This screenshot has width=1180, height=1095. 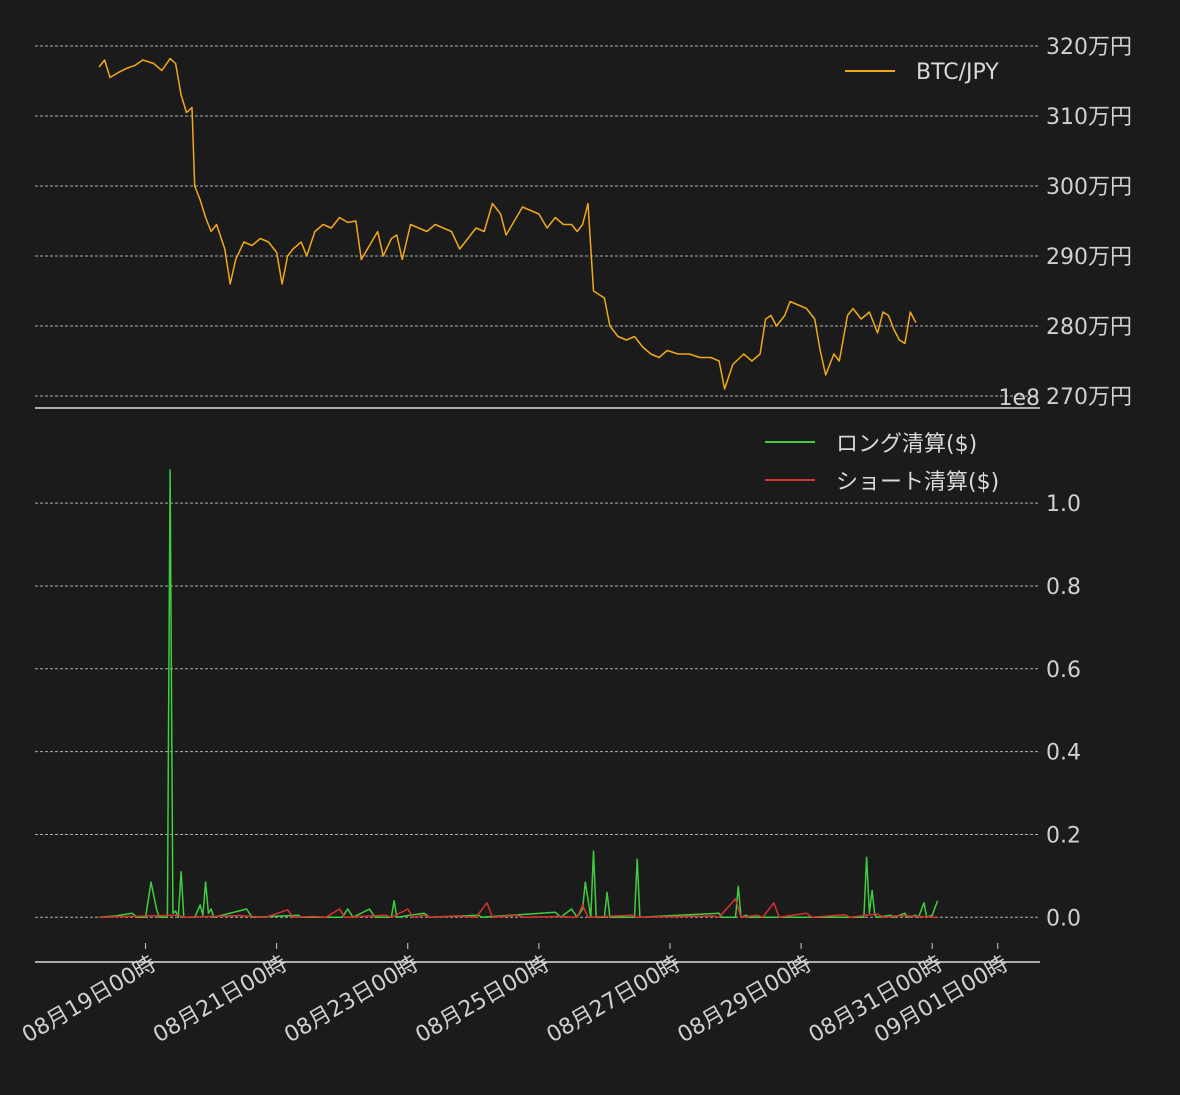 What do you see at coordinates (1089, 47) in the screenshot?
I see `y-tick-label: 320万円` at bounding box center [1089, 47].